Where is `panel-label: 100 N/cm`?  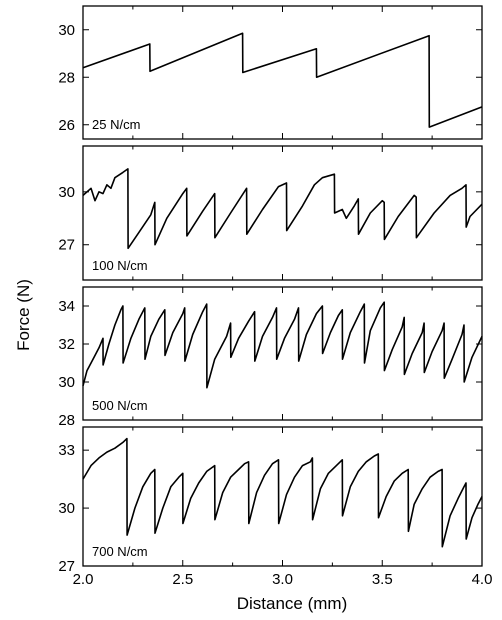
panel-label: 100 N/cm is located at coordinates (120, 265).